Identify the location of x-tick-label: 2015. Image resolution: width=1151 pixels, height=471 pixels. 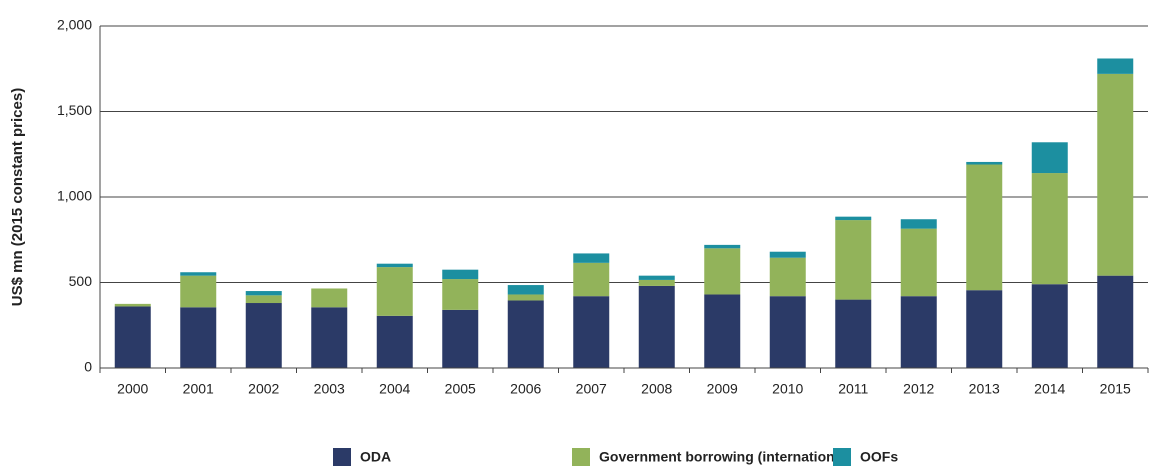
(1115, 389).